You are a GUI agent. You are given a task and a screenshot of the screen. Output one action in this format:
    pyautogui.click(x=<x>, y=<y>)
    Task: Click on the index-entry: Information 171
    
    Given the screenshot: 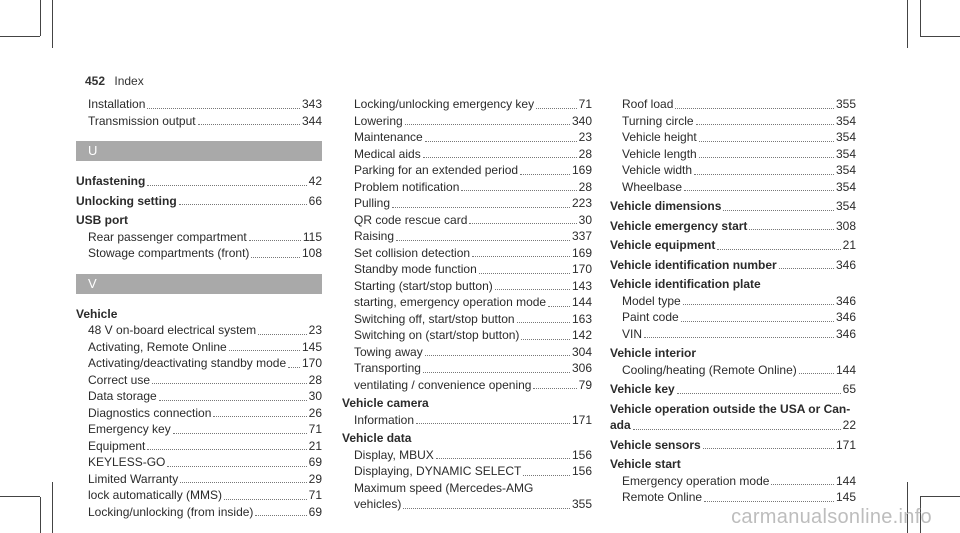 What is the action you would take?
    pyautogui.click(x=473, y=419)
    